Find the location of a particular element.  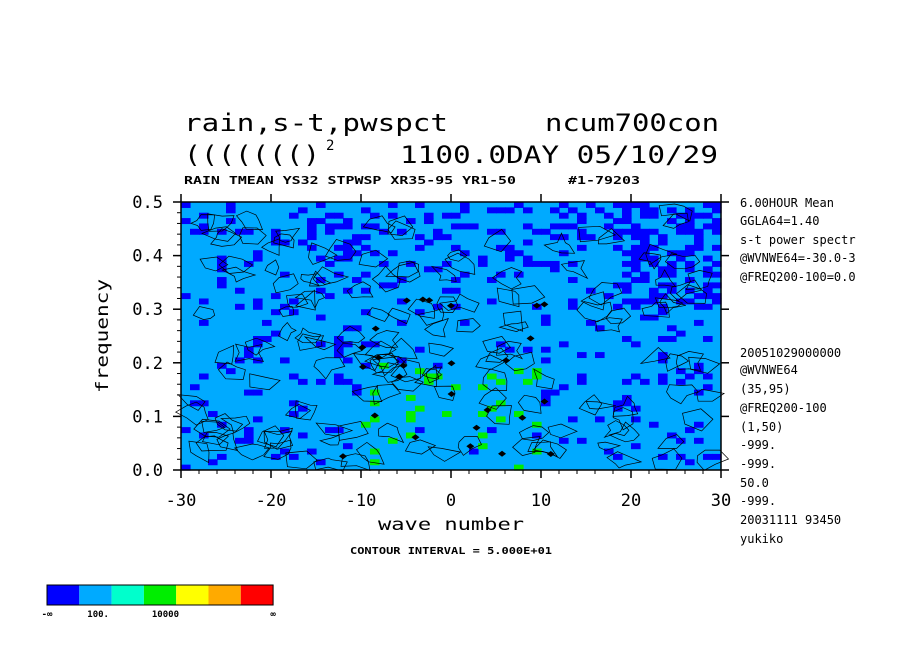

x-tick-label: -10 is located at coordinates (361, 501).